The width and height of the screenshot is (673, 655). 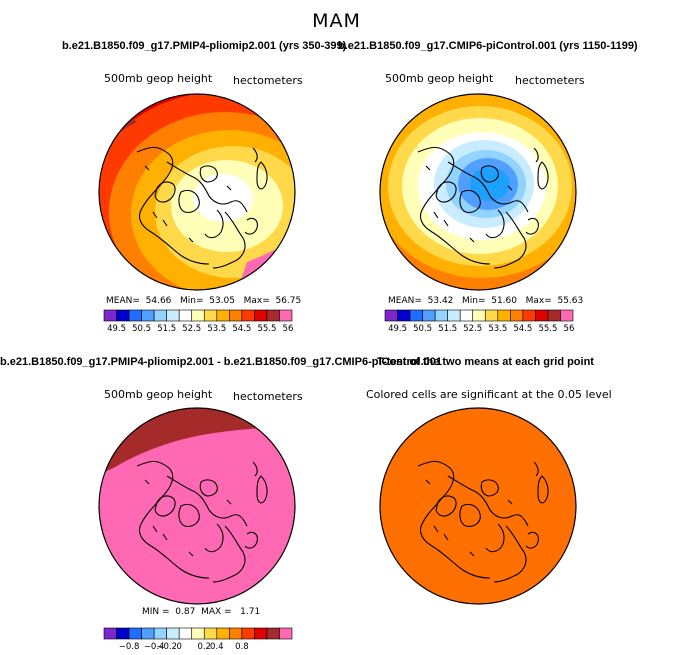 What do you see at coordinates (538, 301) in the screenshot?
I see `panel2-max-label: Max=` at bounding box center [538, 301].